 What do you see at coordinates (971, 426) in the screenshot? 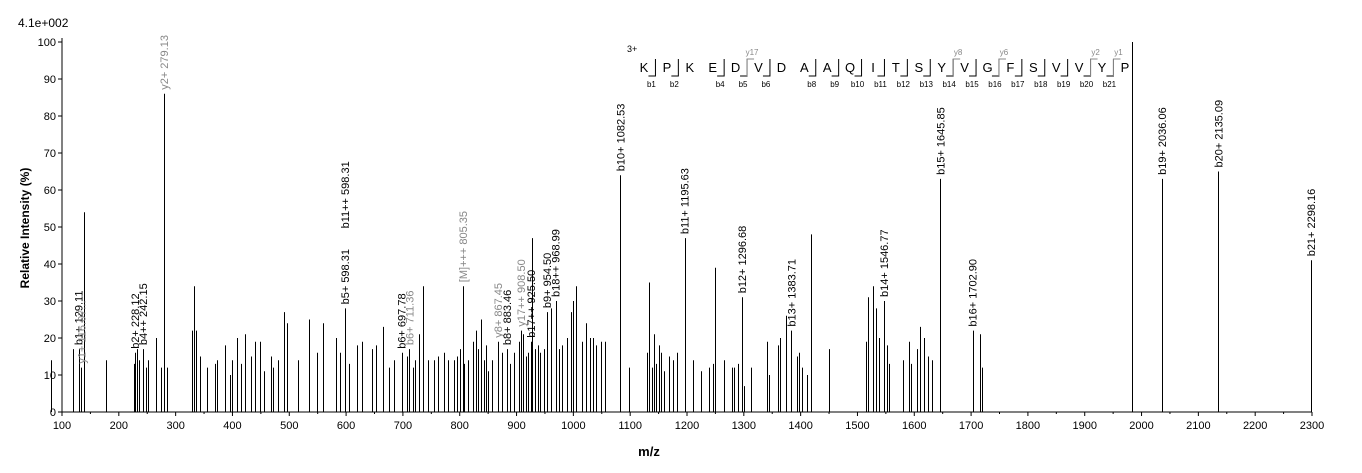
I see `x-tick-label: 1700` at bounding box center [971, 426].